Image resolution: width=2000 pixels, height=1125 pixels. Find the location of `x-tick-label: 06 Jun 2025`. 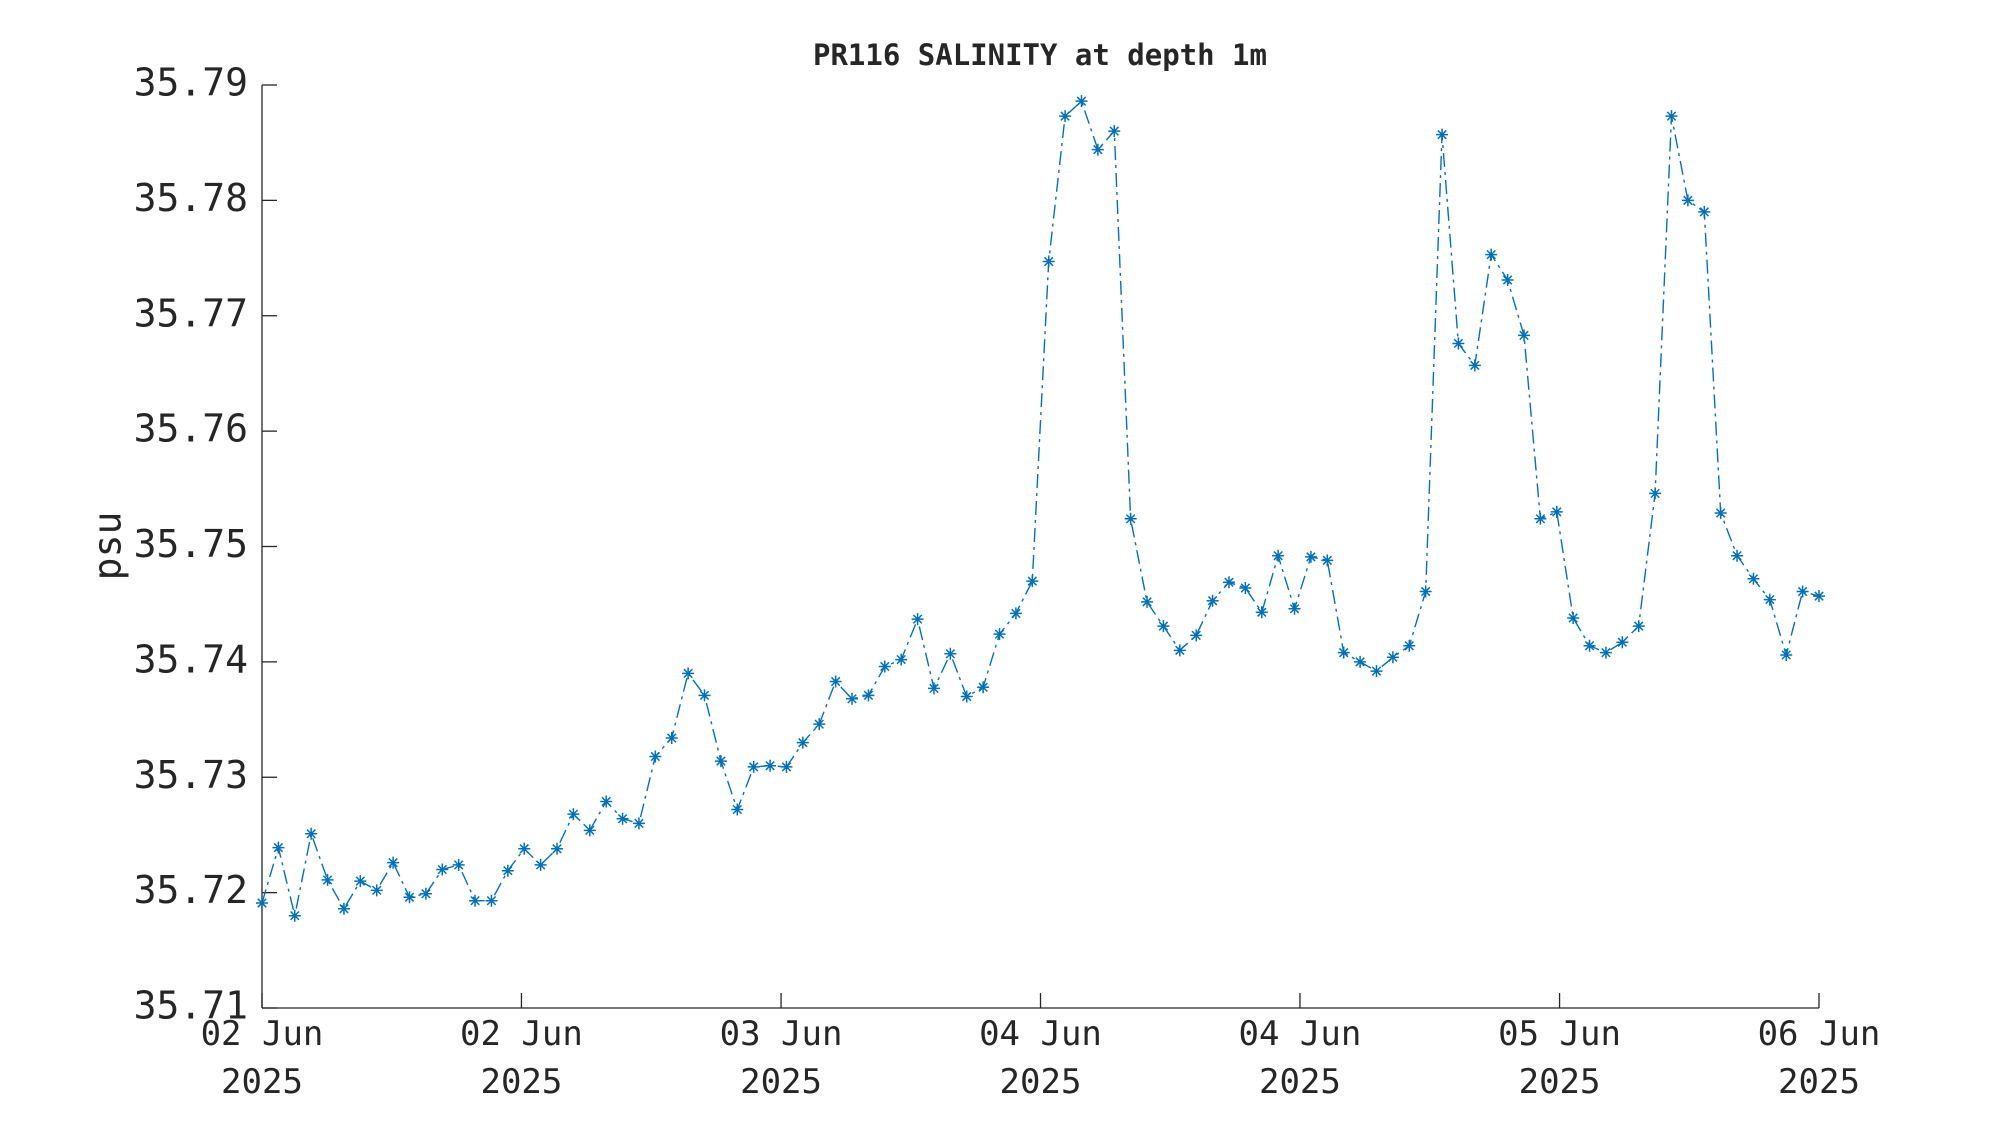

x-tick-label: 06 Jun 2025 is located at coordinates (1819, 1058).